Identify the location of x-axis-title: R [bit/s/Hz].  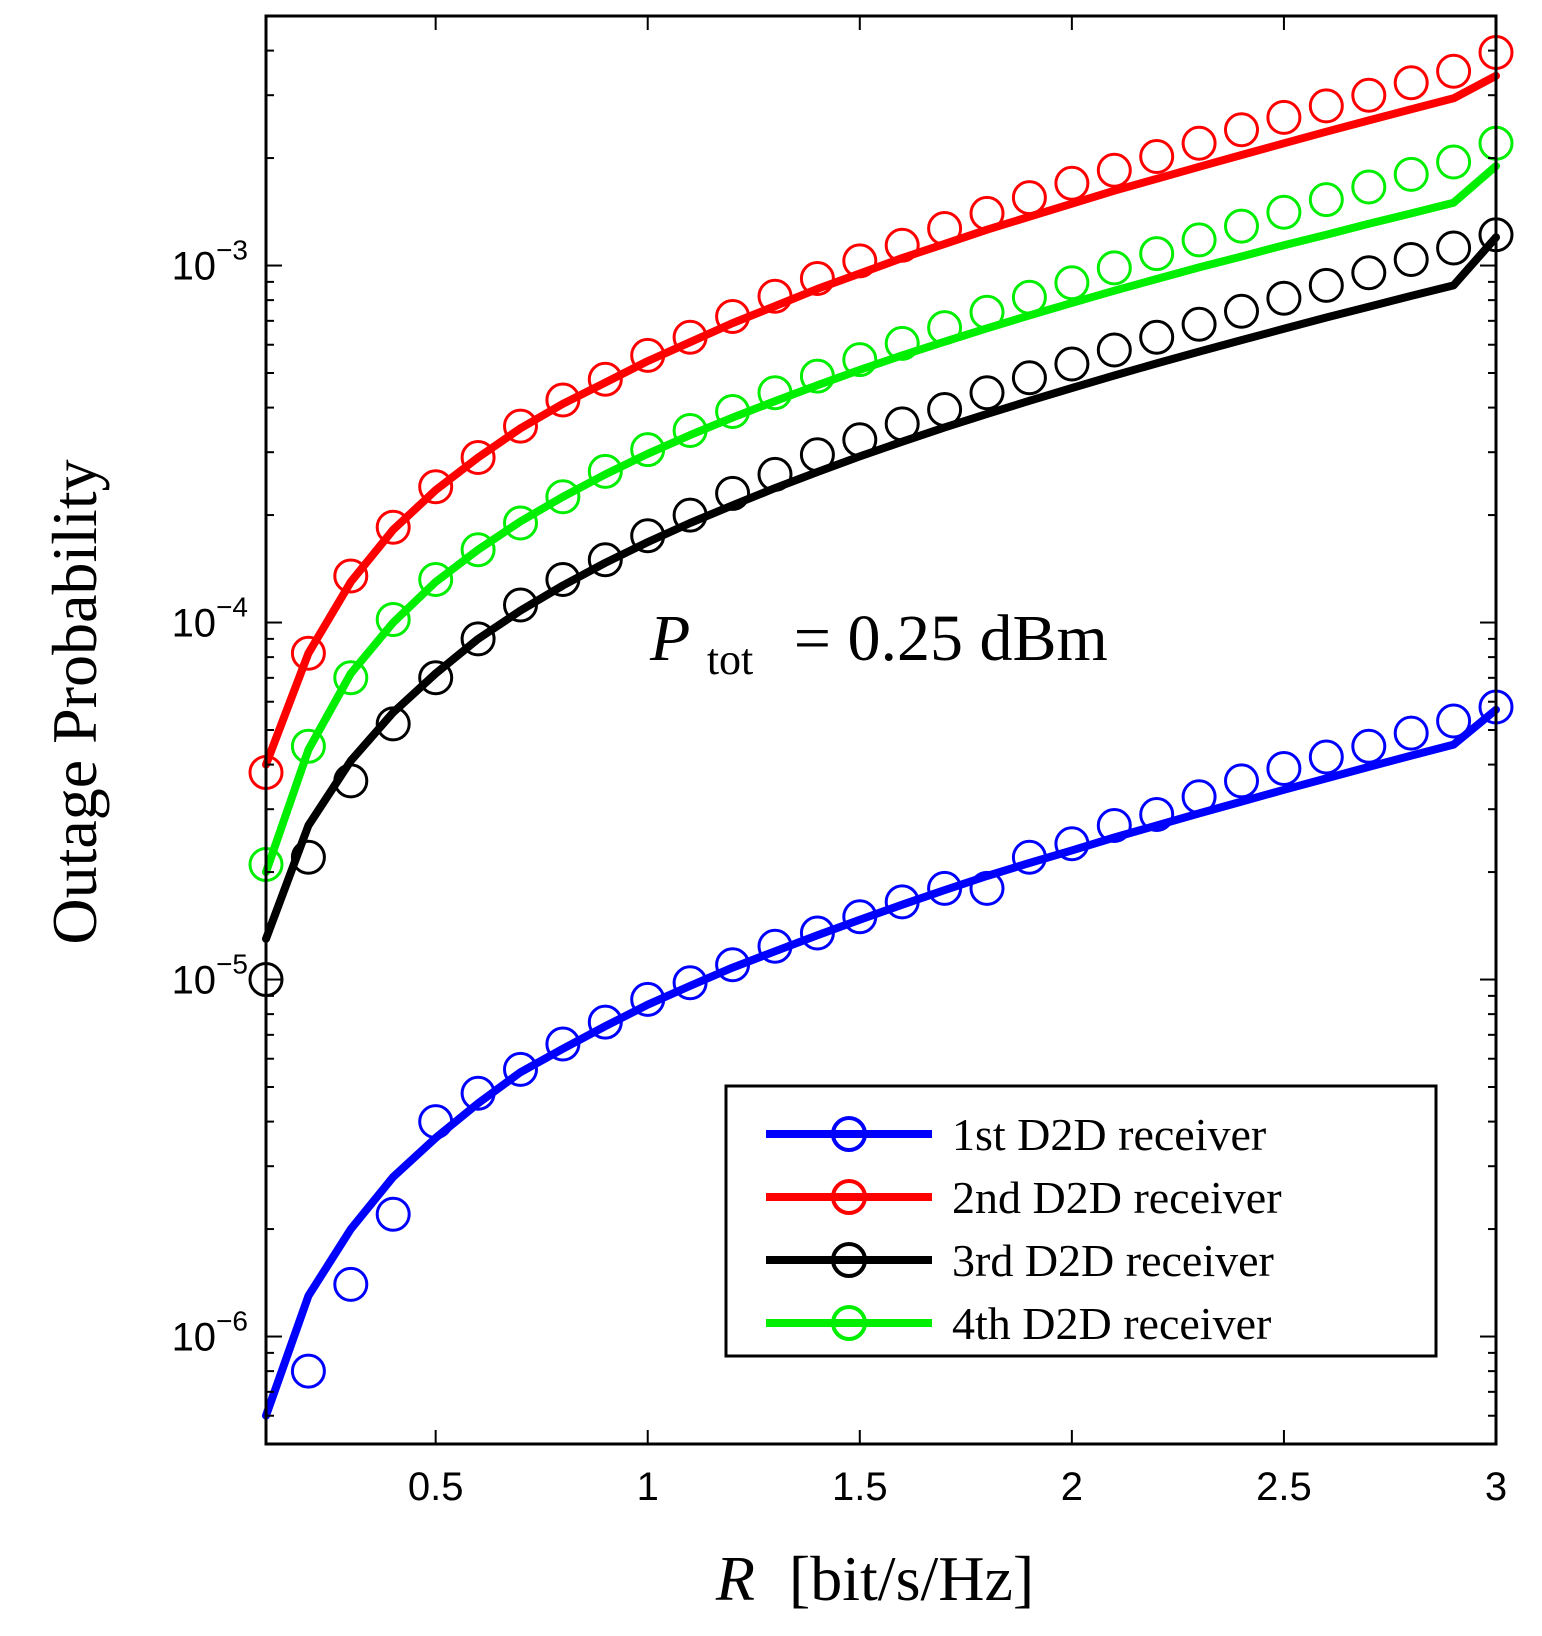
(874, 1578).